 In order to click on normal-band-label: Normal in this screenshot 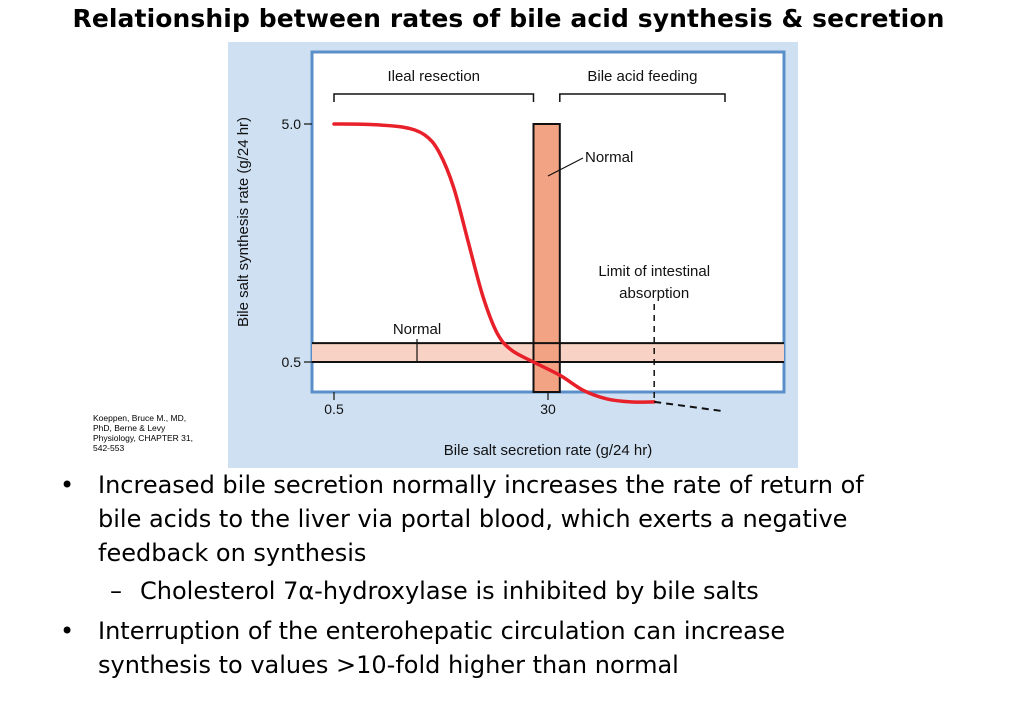, I will do `click(417, 329)`.